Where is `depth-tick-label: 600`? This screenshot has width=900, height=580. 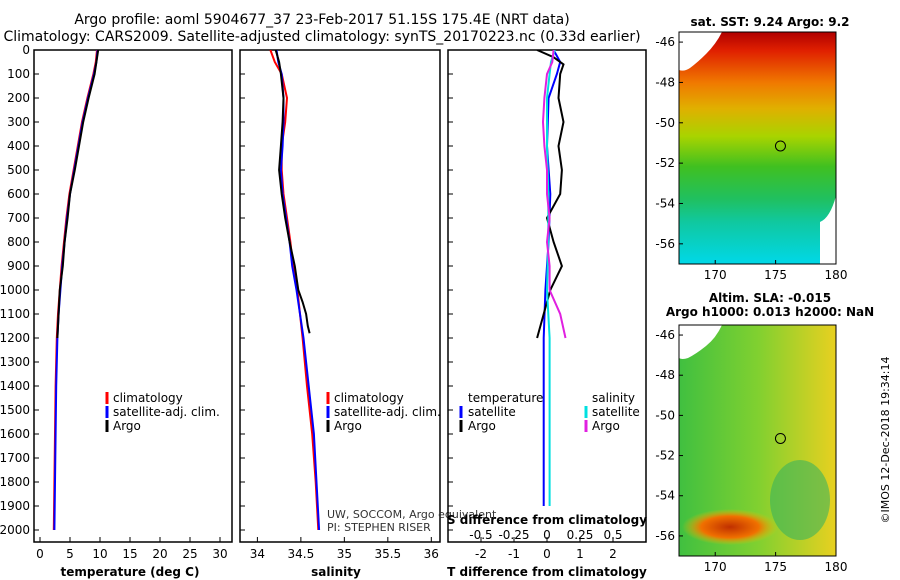 depth-tick-label: 600 is located at coordinates (18, 194).